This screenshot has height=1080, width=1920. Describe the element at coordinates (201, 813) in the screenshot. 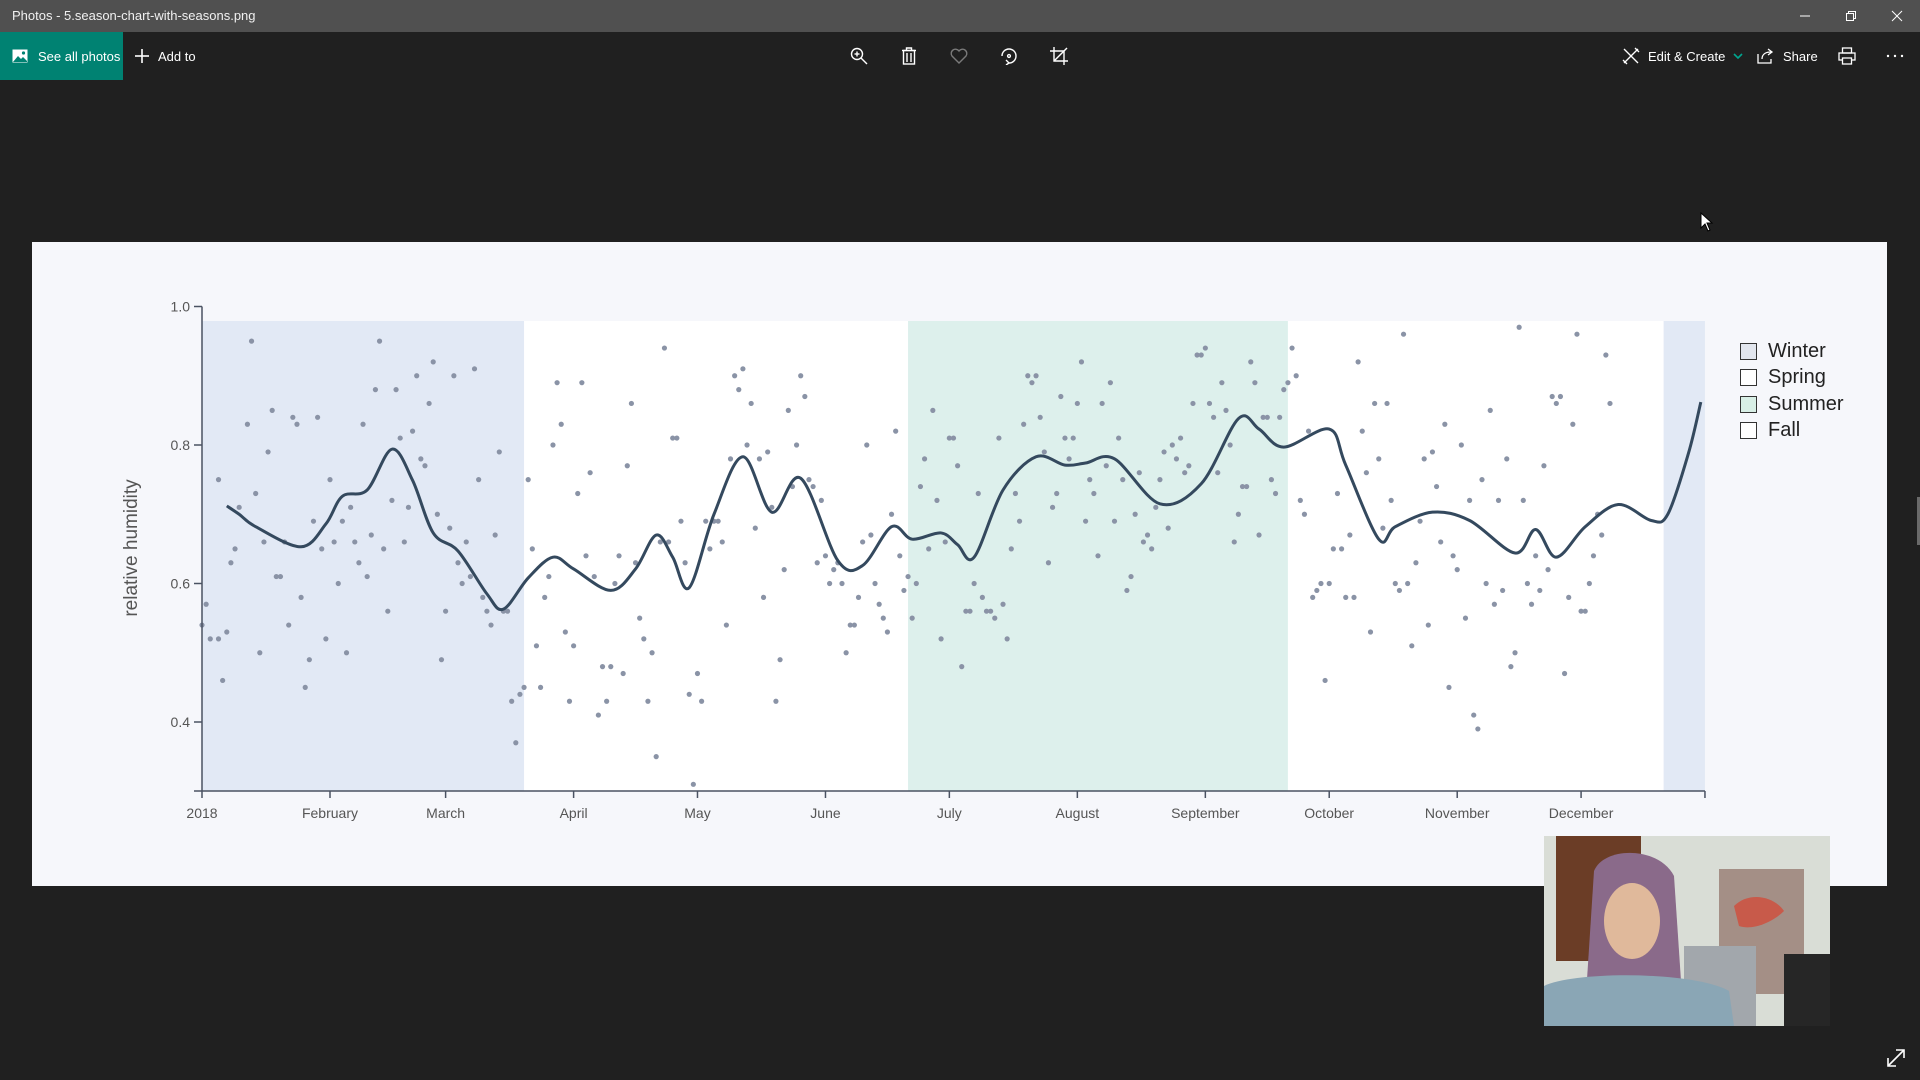

I see `x-tick-label: 2018` at that location.